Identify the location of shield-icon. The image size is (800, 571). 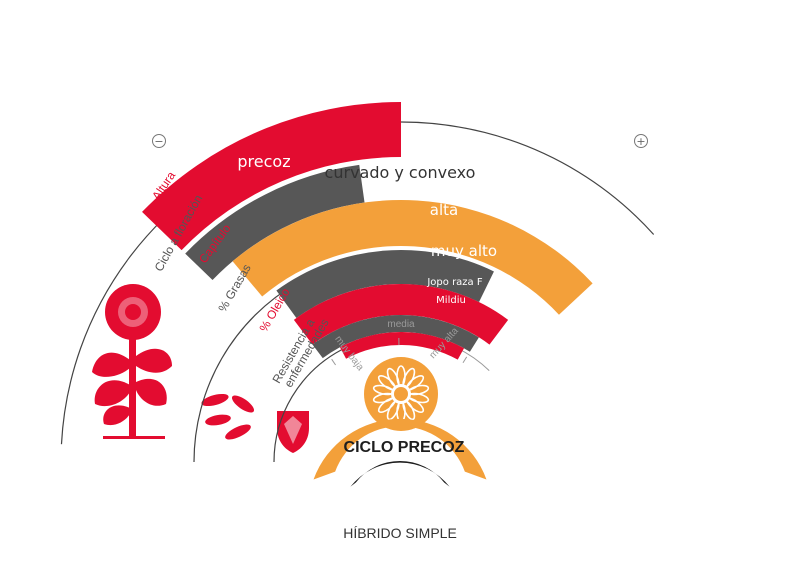
(293, 432).